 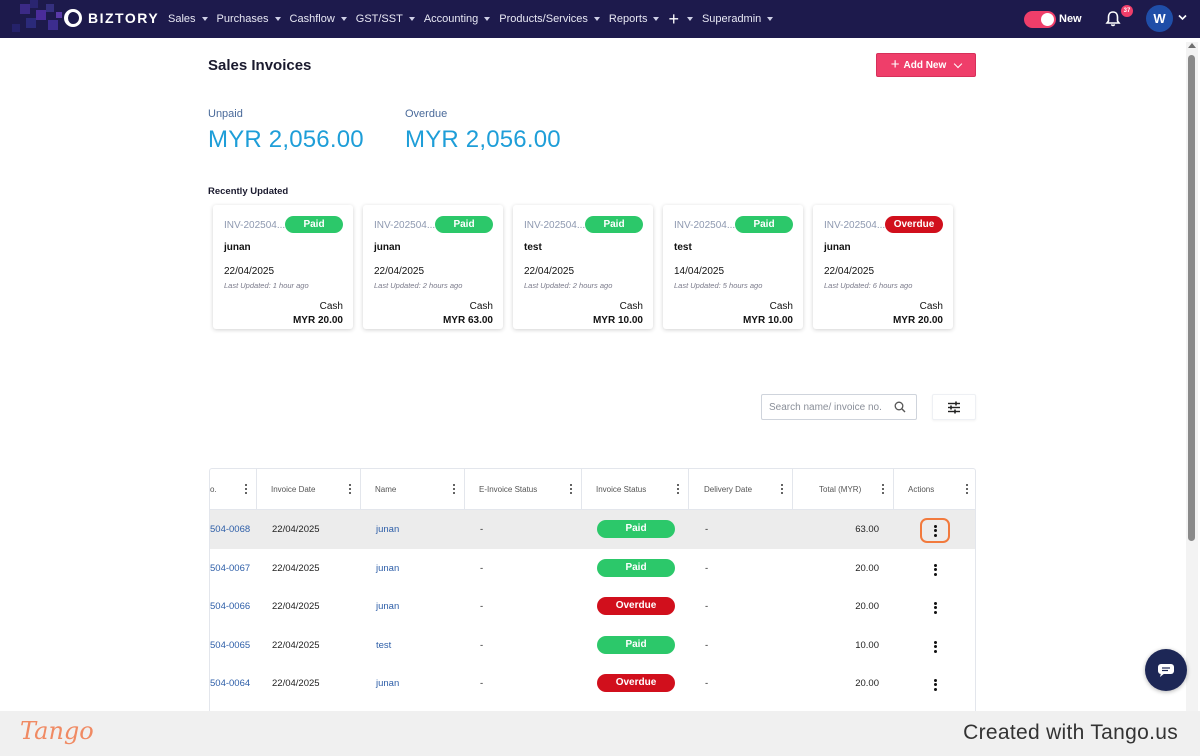 I want to click on column-header-invoice-status: Invoice Status, so click(x=635, y=489).